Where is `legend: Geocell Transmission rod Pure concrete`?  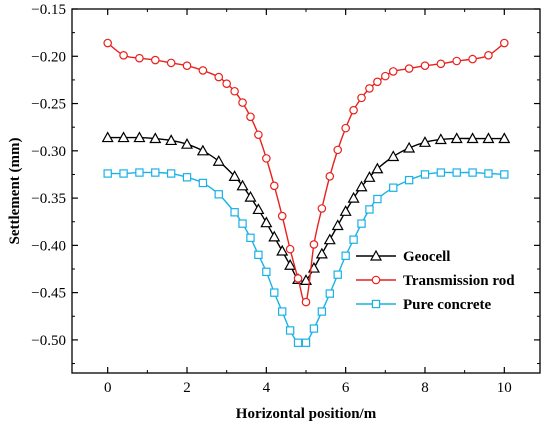
legend: Geocell Transmission rod Pure concrete is located at coordinates (435, 281).